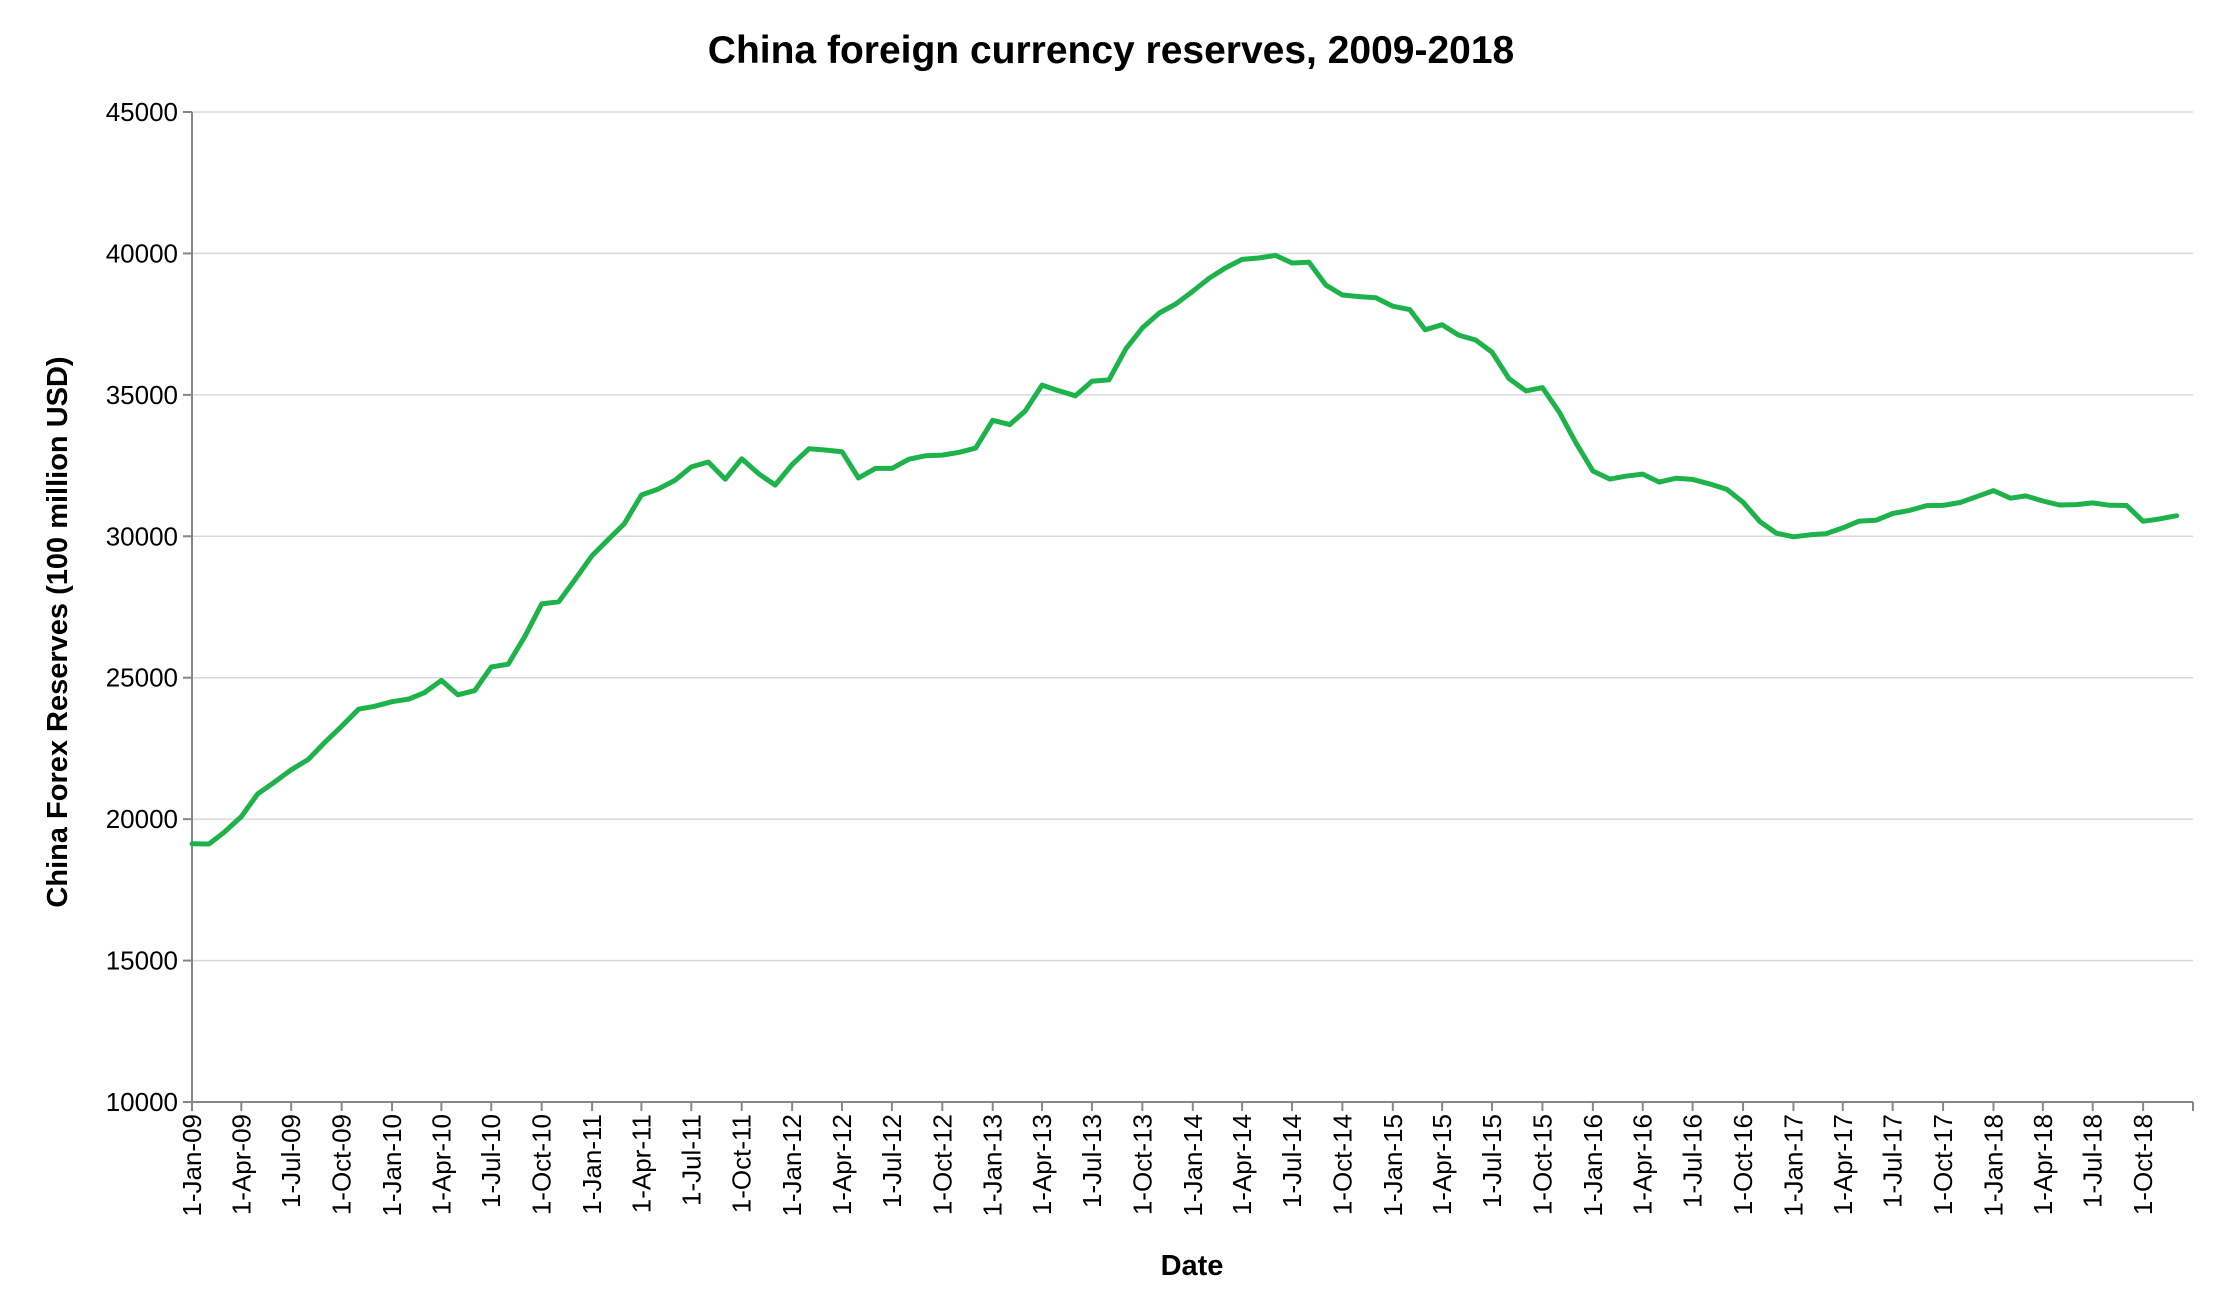 The height and width of the screenshot is (1311, 2219). Describe the element at coordinates (342, 1164) in the screenshot. I see `x-tick-label: 1-Oct-09` at that location.